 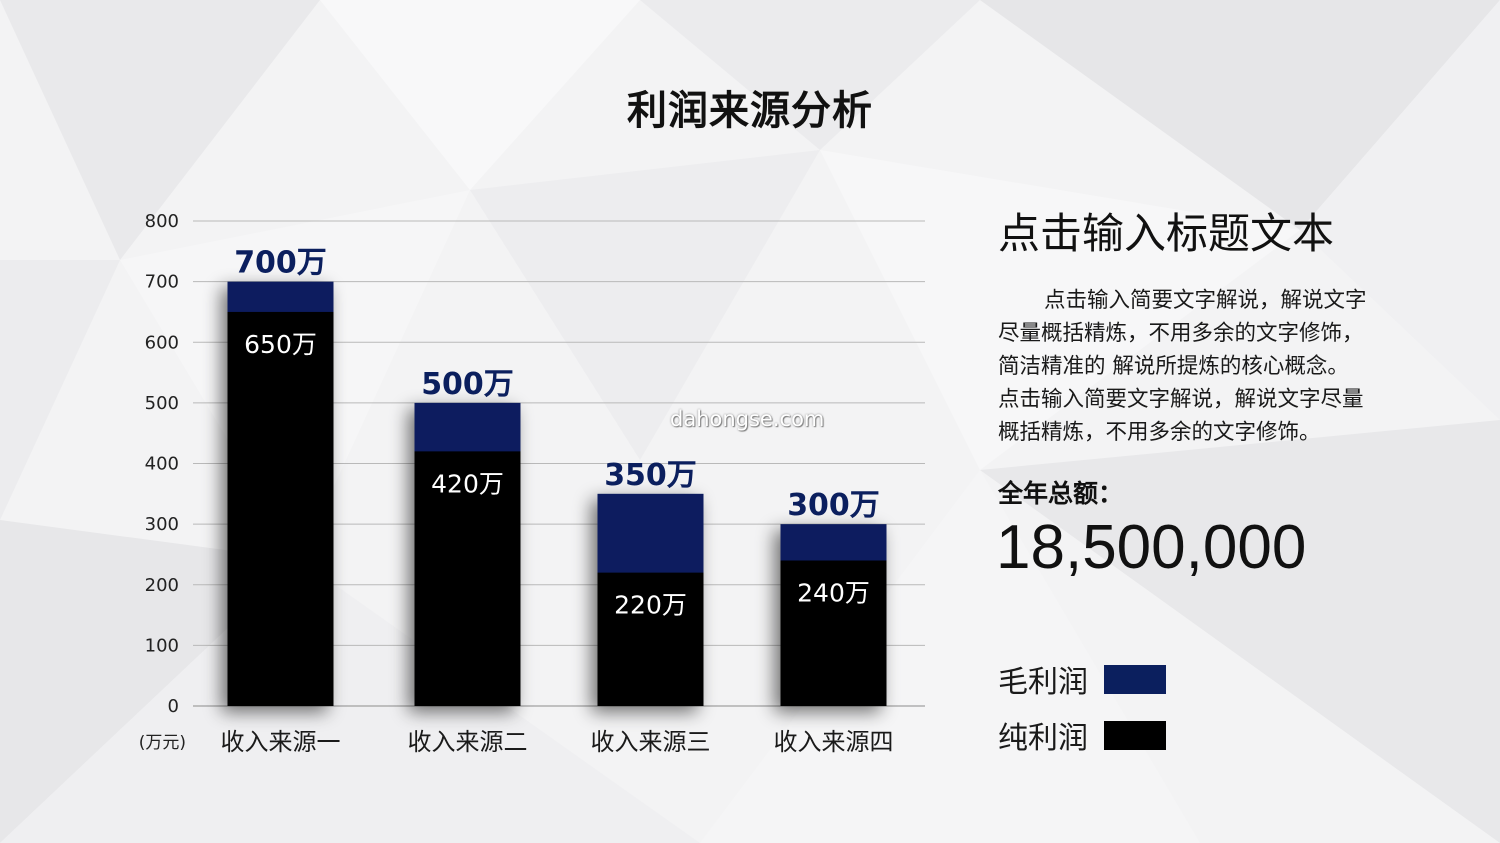 What do you see at coordinates (281, 742) in the screenshot?
I see `x-category-label: 收入来源一` at bounding box center [281, 742].